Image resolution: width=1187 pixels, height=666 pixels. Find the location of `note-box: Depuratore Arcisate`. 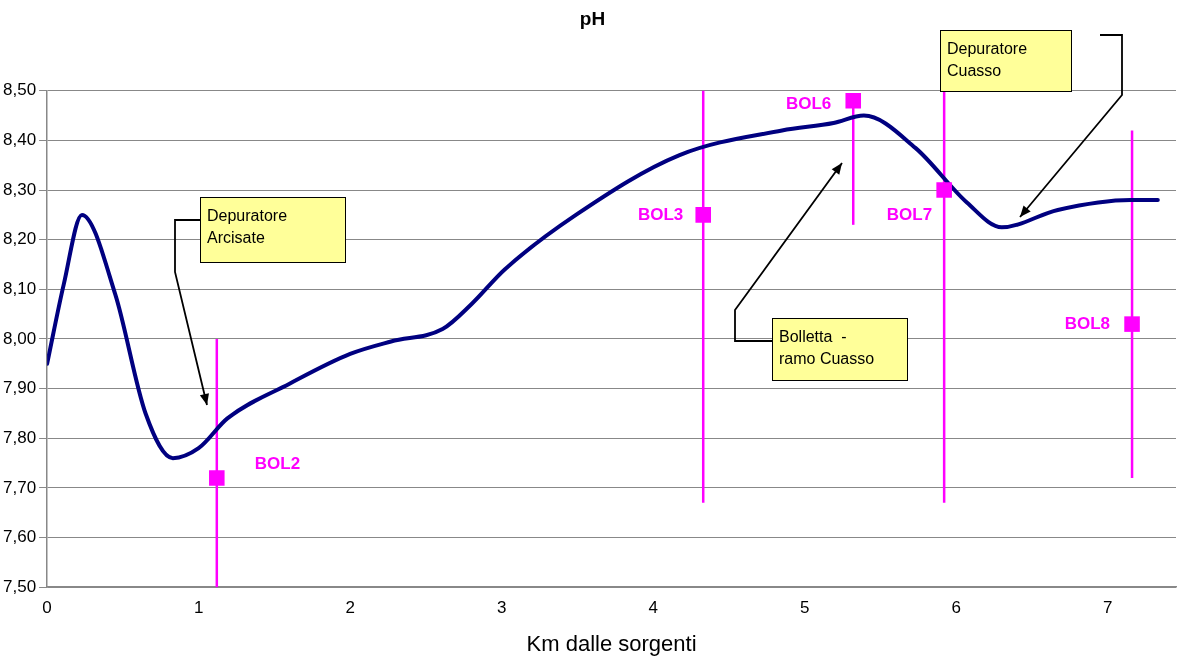

note-box: Depuratore Arcisate is located at coordinates (273, 230).